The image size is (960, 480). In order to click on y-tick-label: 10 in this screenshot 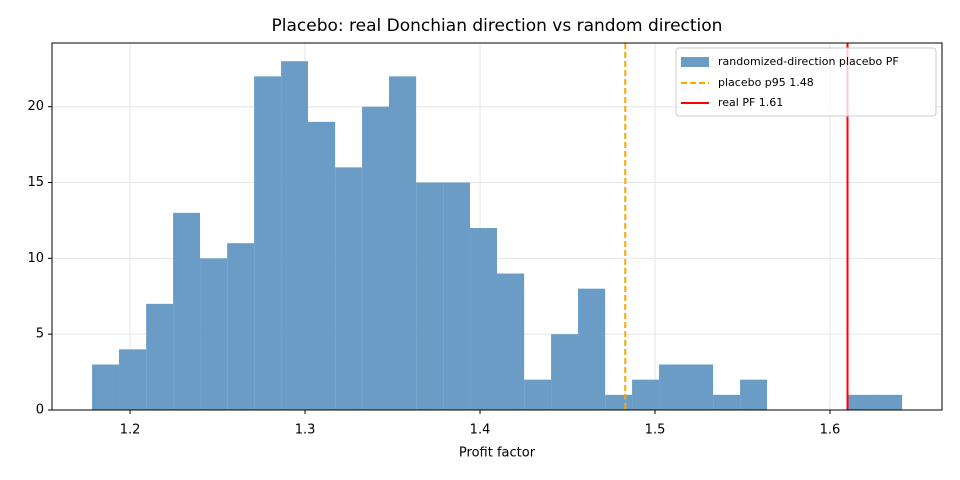, I will do `click(35, 258)`.